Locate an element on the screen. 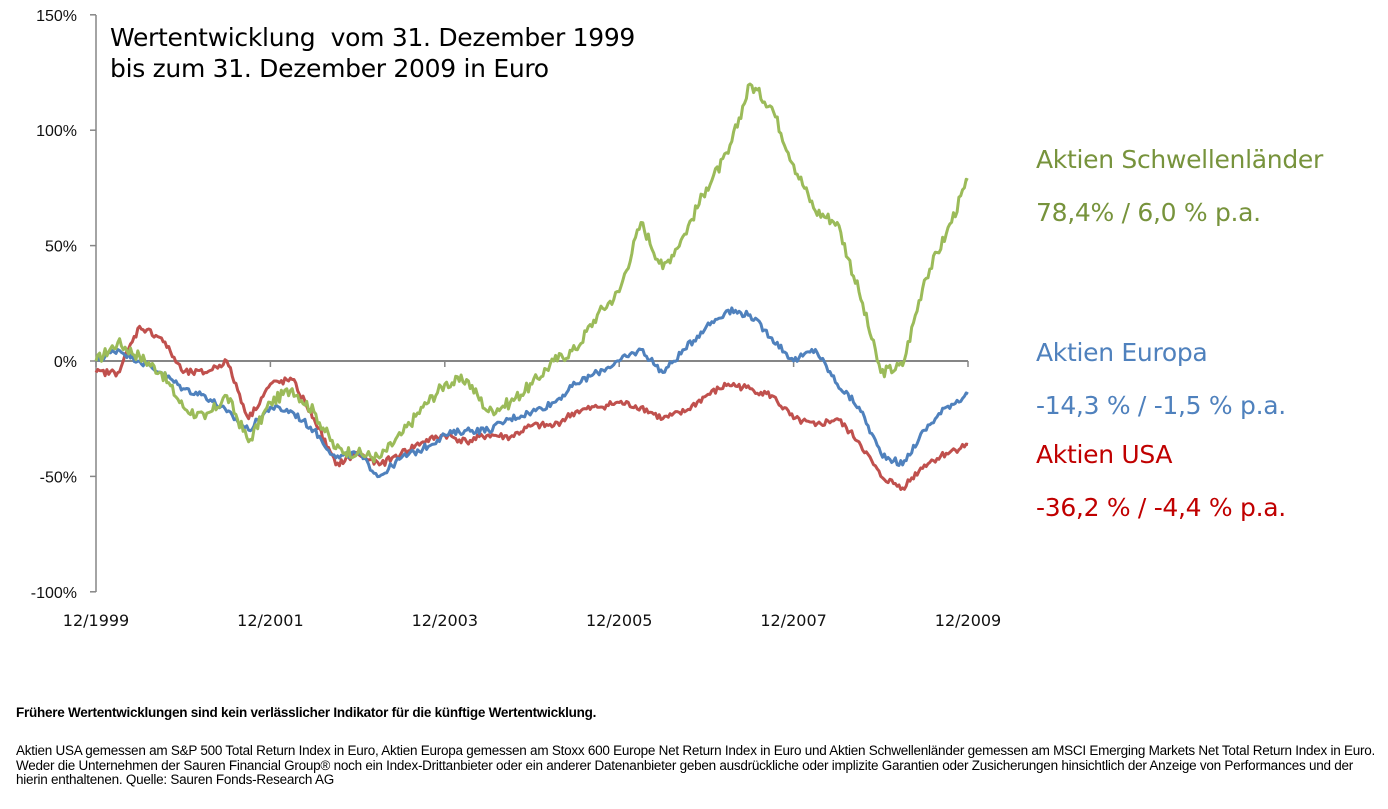 The width and height of the screenshot is (1388, 809). legend-usa-performance: -36,2 % / -4,4 % p.a. is located at coordinates (1161, 507).